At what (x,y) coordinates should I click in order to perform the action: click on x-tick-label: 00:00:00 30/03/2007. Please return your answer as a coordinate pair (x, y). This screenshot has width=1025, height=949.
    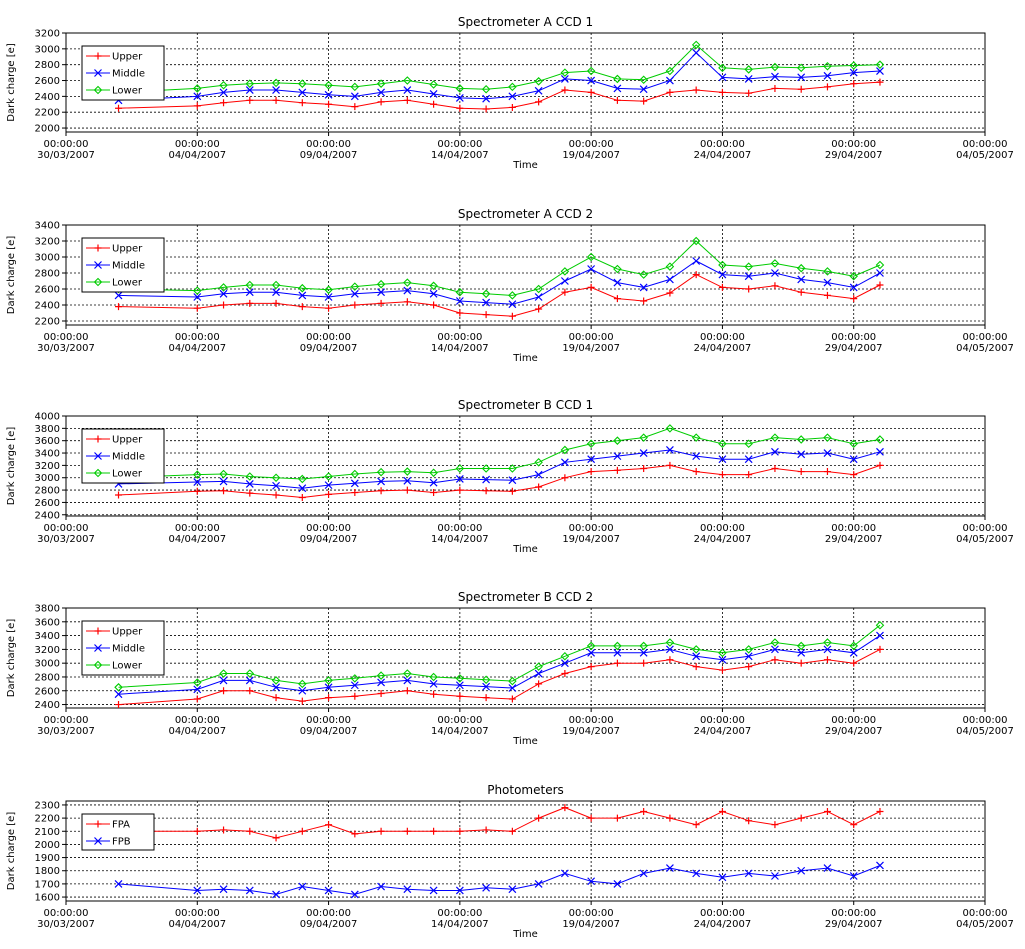
    Looking at the image, I should click on (66, 150).